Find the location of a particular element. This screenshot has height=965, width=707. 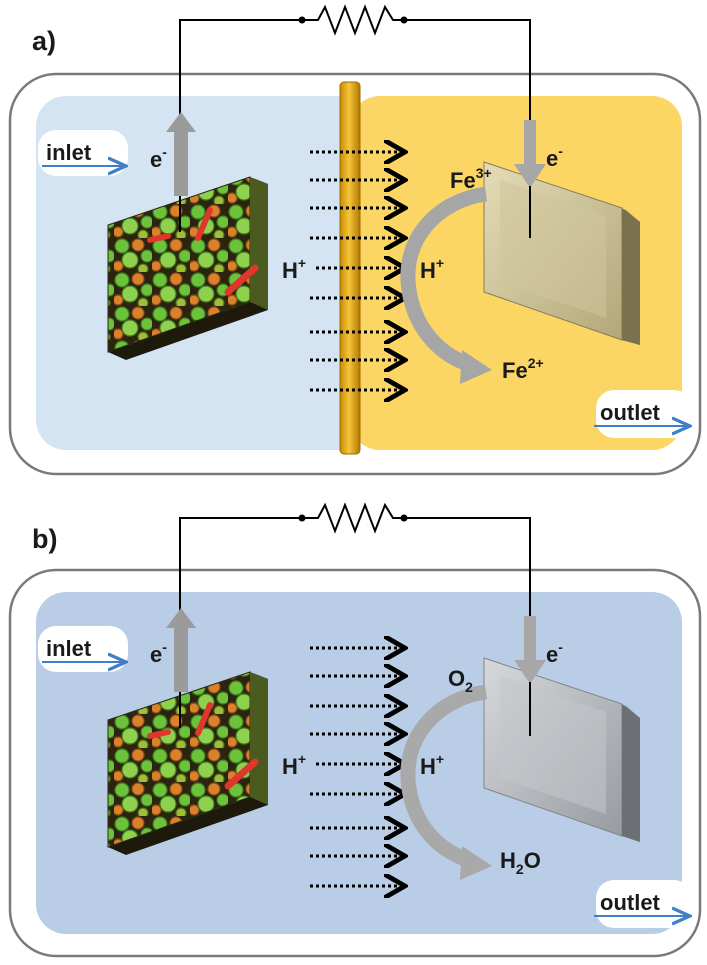

reaction-arrow-a is located at coordinates (444, 279).